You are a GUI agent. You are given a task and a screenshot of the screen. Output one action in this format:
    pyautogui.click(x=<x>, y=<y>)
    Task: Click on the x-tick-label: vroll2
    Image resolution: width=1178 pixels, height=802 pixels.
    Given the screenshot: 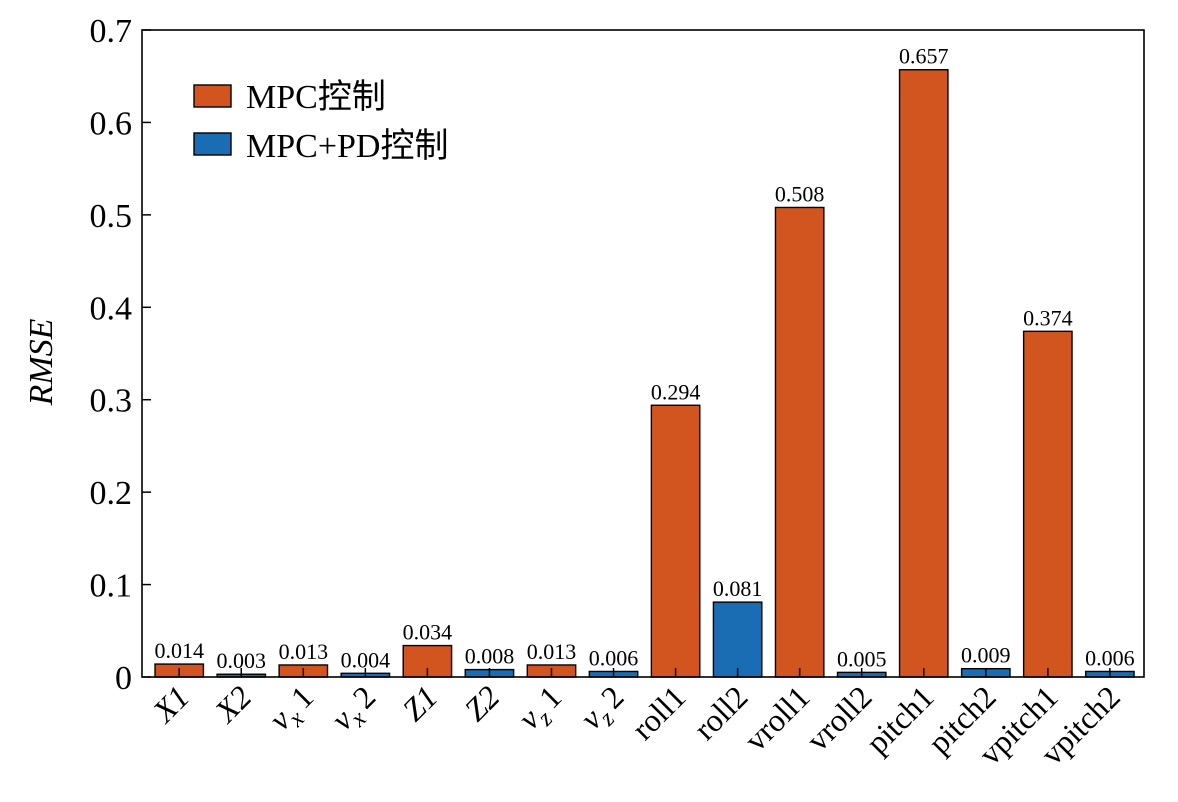 What is the action you would take?
    pyautogui.click(x=839, y=718)
    